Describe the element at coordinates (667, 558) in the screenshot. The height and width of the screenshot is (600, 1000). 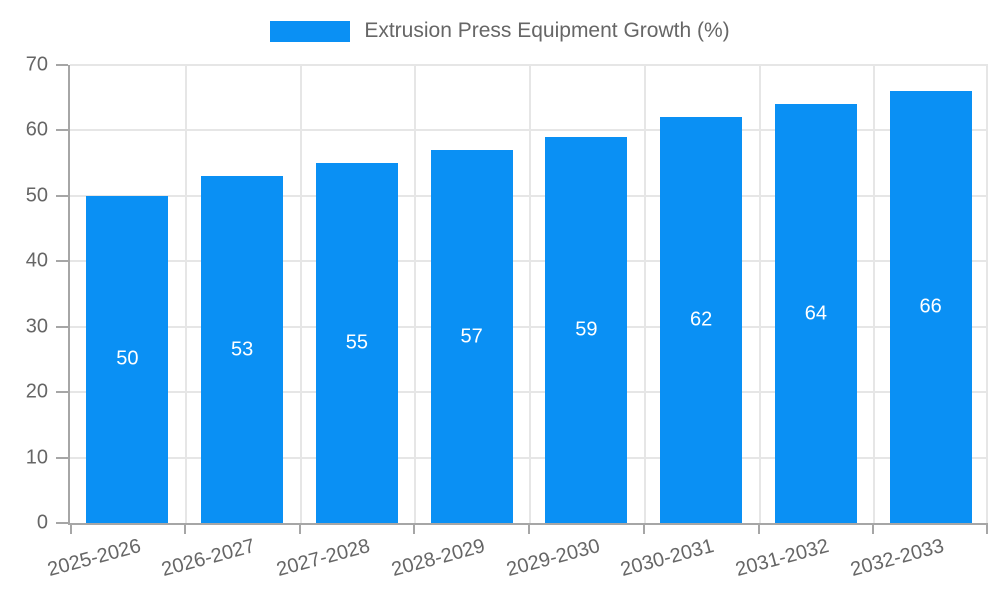
I see `x-tick-label: 2030-2031` at that location.